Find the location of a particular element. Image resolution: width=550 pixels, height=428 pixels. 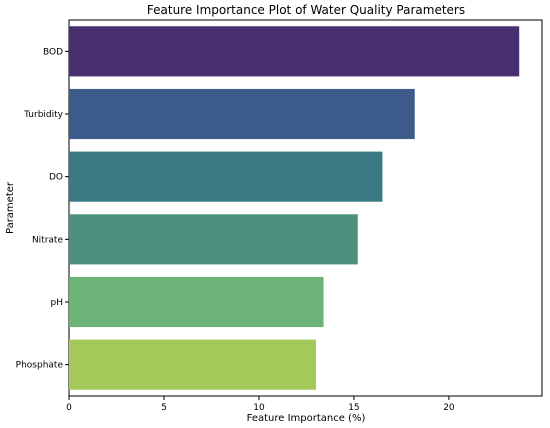

x-tick-label-5: 5 is located at coordinates (164, 408).